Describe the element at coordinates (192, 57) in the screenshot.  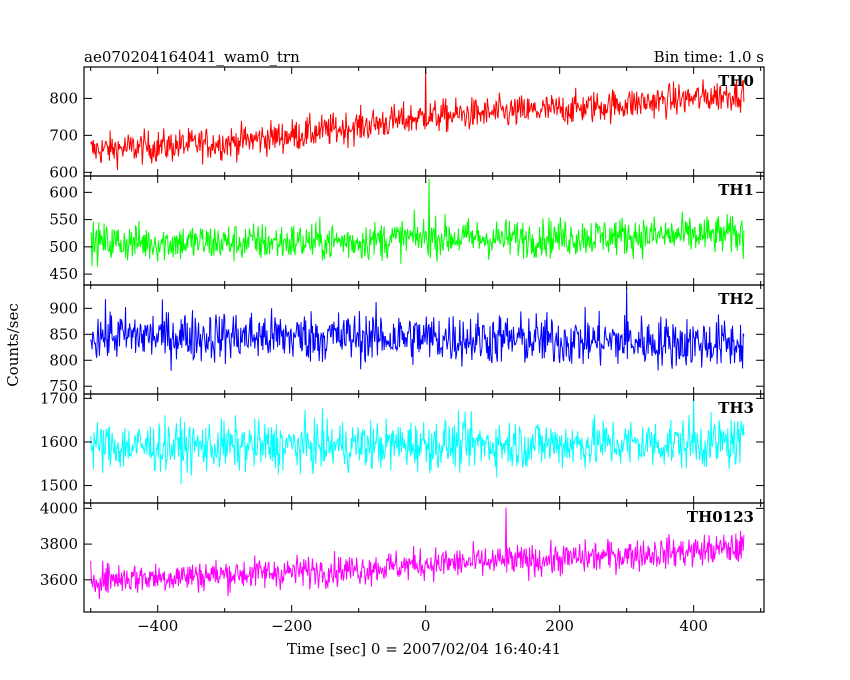
I see `chart-title: ae070204164041_wam0_trn` at that location.